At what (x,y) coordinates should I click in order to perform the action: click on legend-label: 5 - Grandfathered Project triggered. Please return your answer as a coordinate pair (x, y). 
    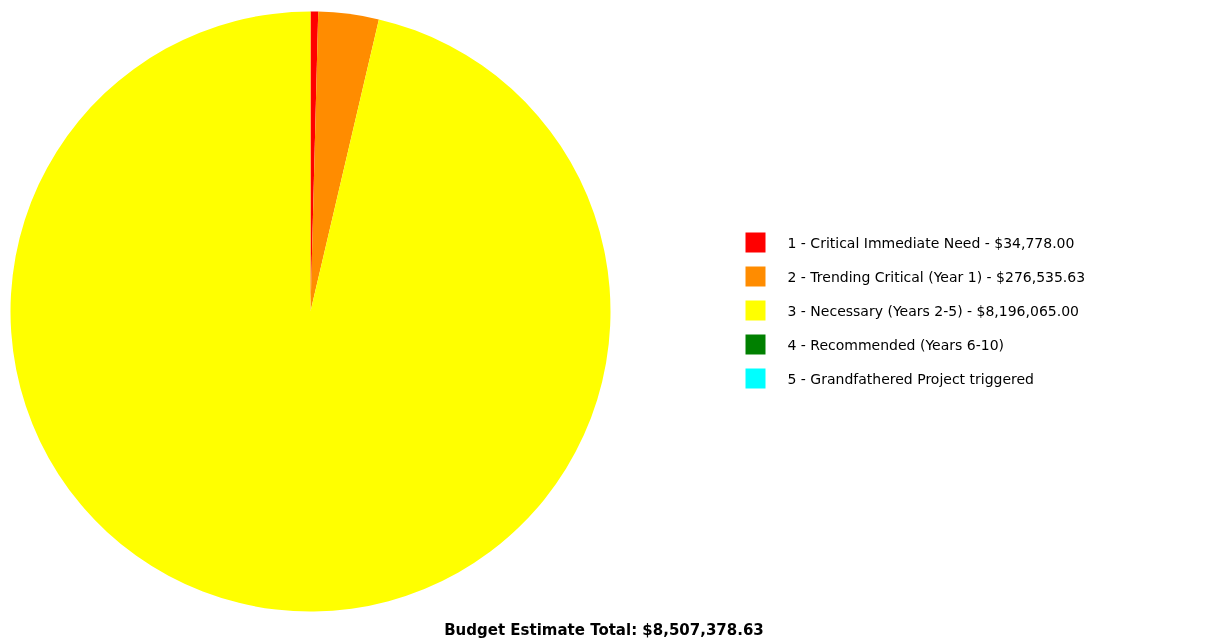
    Looking at the image, I should click on (911, 378).